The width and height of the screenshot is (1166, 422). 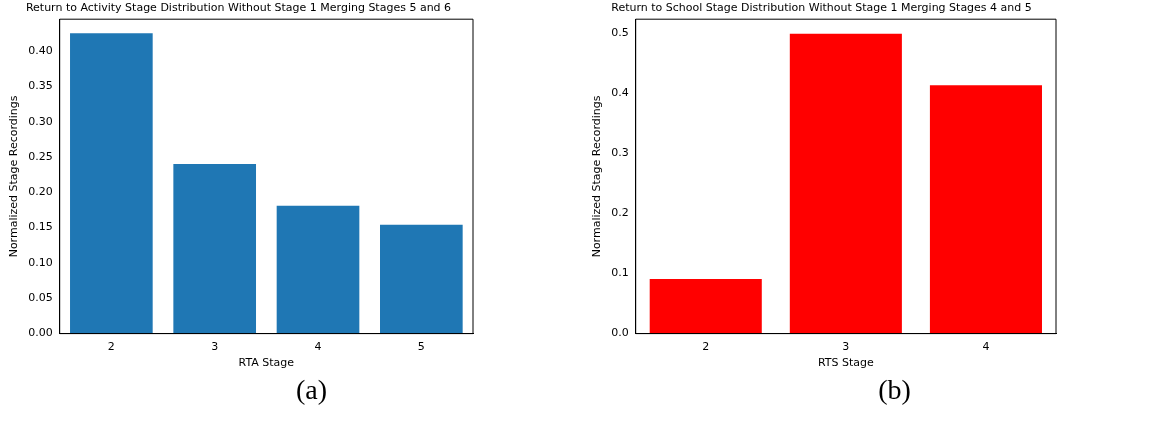 What do you see at coordinates (620, 32) in the screenshot?
I see `y-tick-label: 0.5` at bounding box center [620, 32].